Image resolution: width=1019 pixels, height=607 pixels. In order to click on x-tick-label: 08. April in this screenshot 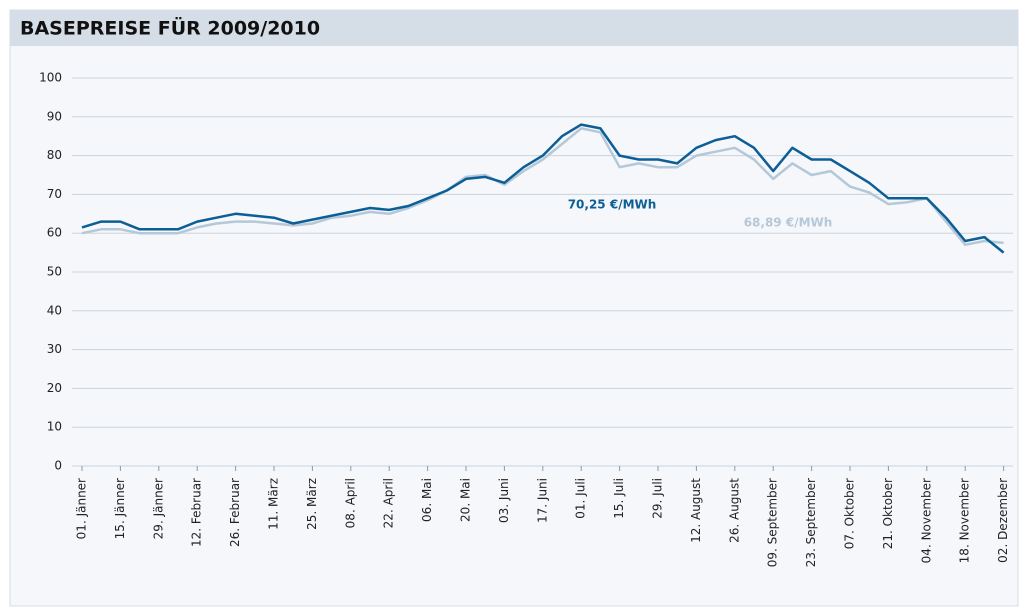, I will do `click(350, 503)`.